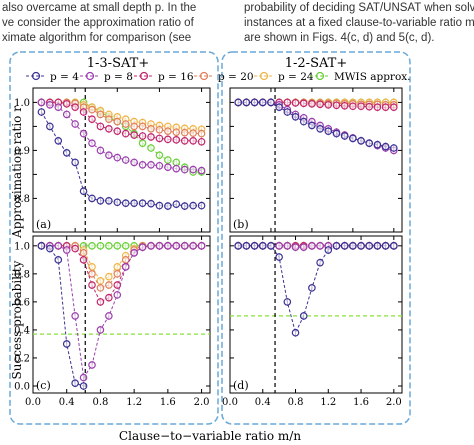 This screenshot has width=474, height=445. I want to click on panel-c-series-p-8-line, so click(121, 312).